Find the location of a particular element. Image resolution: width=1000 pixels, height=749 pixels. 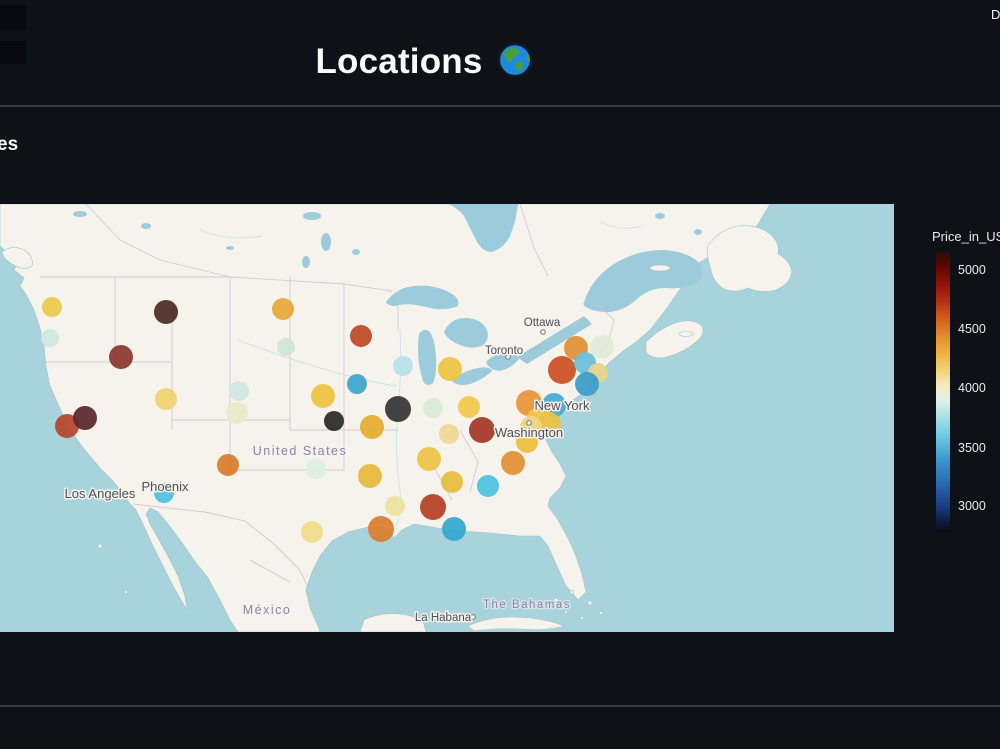

header-divider is located at coordinates (500, 106).